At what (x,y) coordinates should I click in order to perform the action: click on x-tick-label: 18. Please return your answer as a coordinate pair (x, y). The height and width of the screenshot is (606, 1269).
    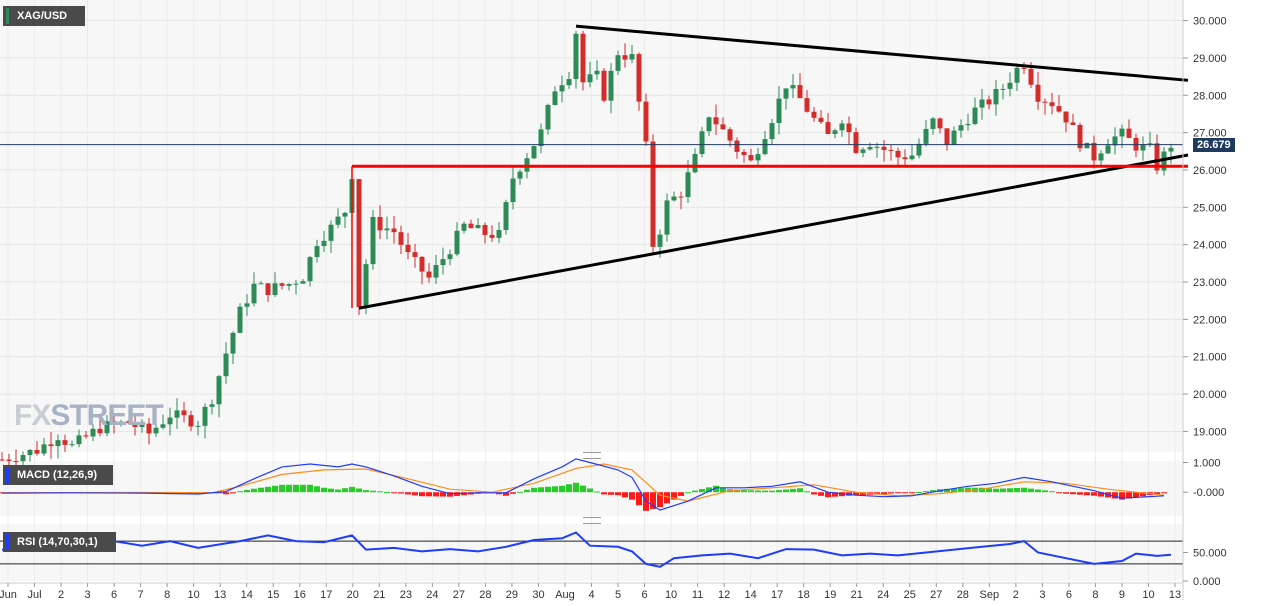
    Looking at the image, I should click on (804, 595).